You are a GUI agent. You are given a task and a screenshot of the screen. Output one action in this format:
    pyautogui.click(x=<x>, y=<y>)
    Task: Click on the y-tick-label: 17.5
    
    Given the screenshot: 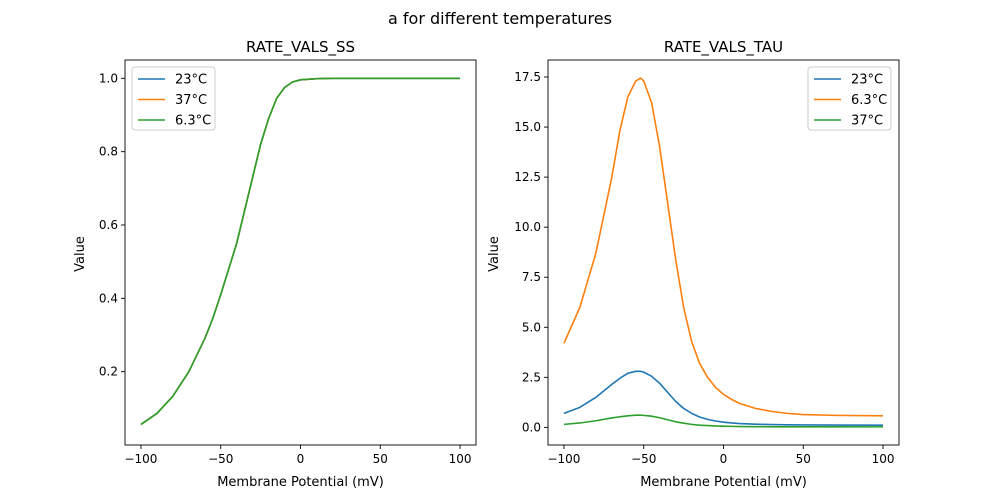 What is the action you would take?
    pyautogui.click(x=527, y=77)
    